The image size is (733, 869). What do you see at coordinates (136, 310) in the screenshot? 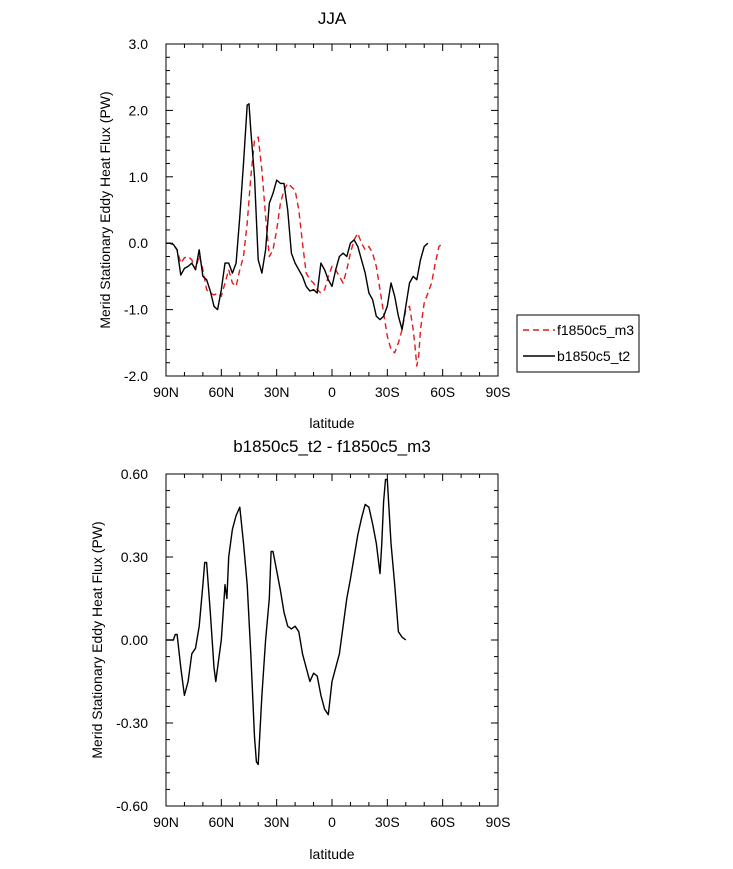
I see `top-y-tick-label: -1.0` at bounding box center [136, 310].